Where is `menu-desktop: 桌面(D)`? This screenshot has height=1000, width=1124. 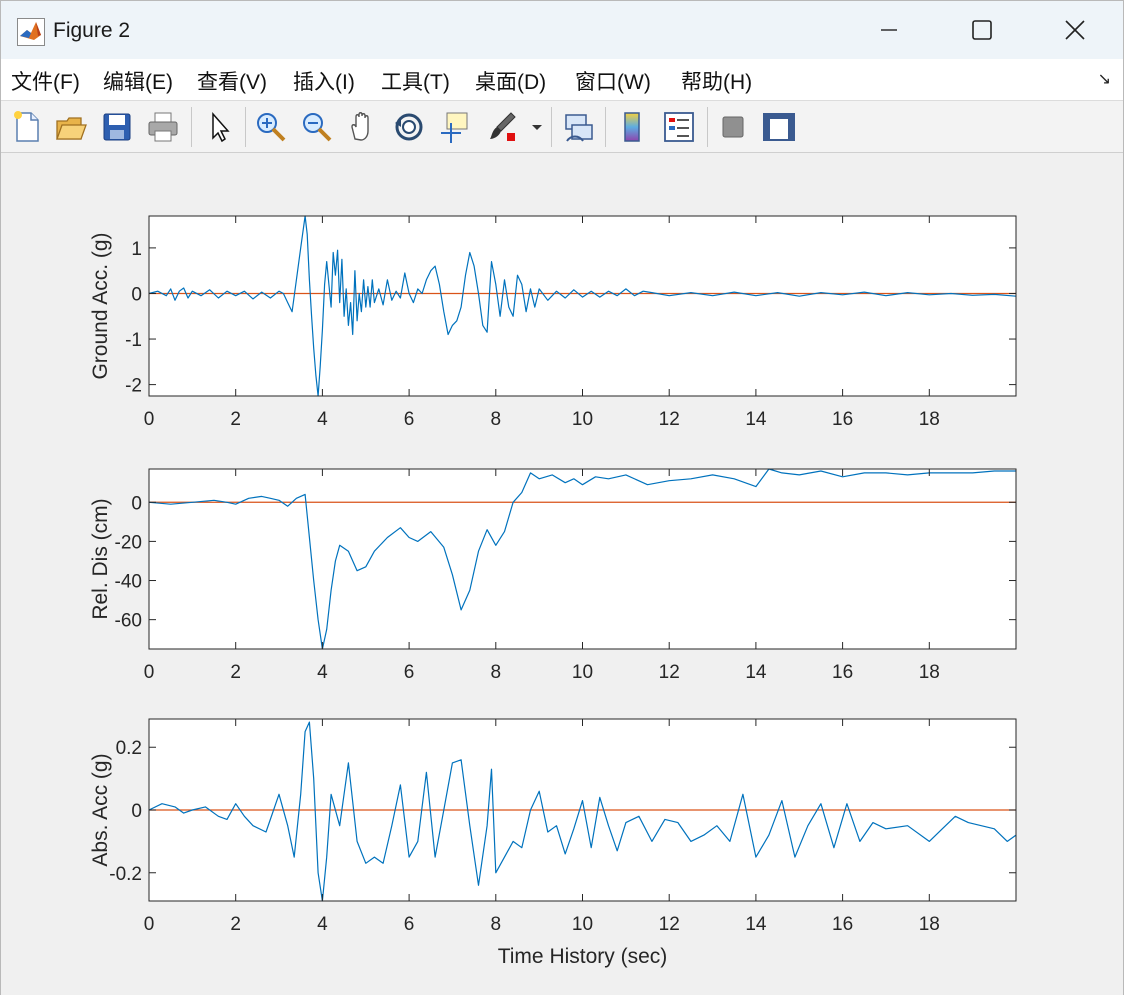
menu-desktop: 桌面(D) is located at coordinates (511, 82).